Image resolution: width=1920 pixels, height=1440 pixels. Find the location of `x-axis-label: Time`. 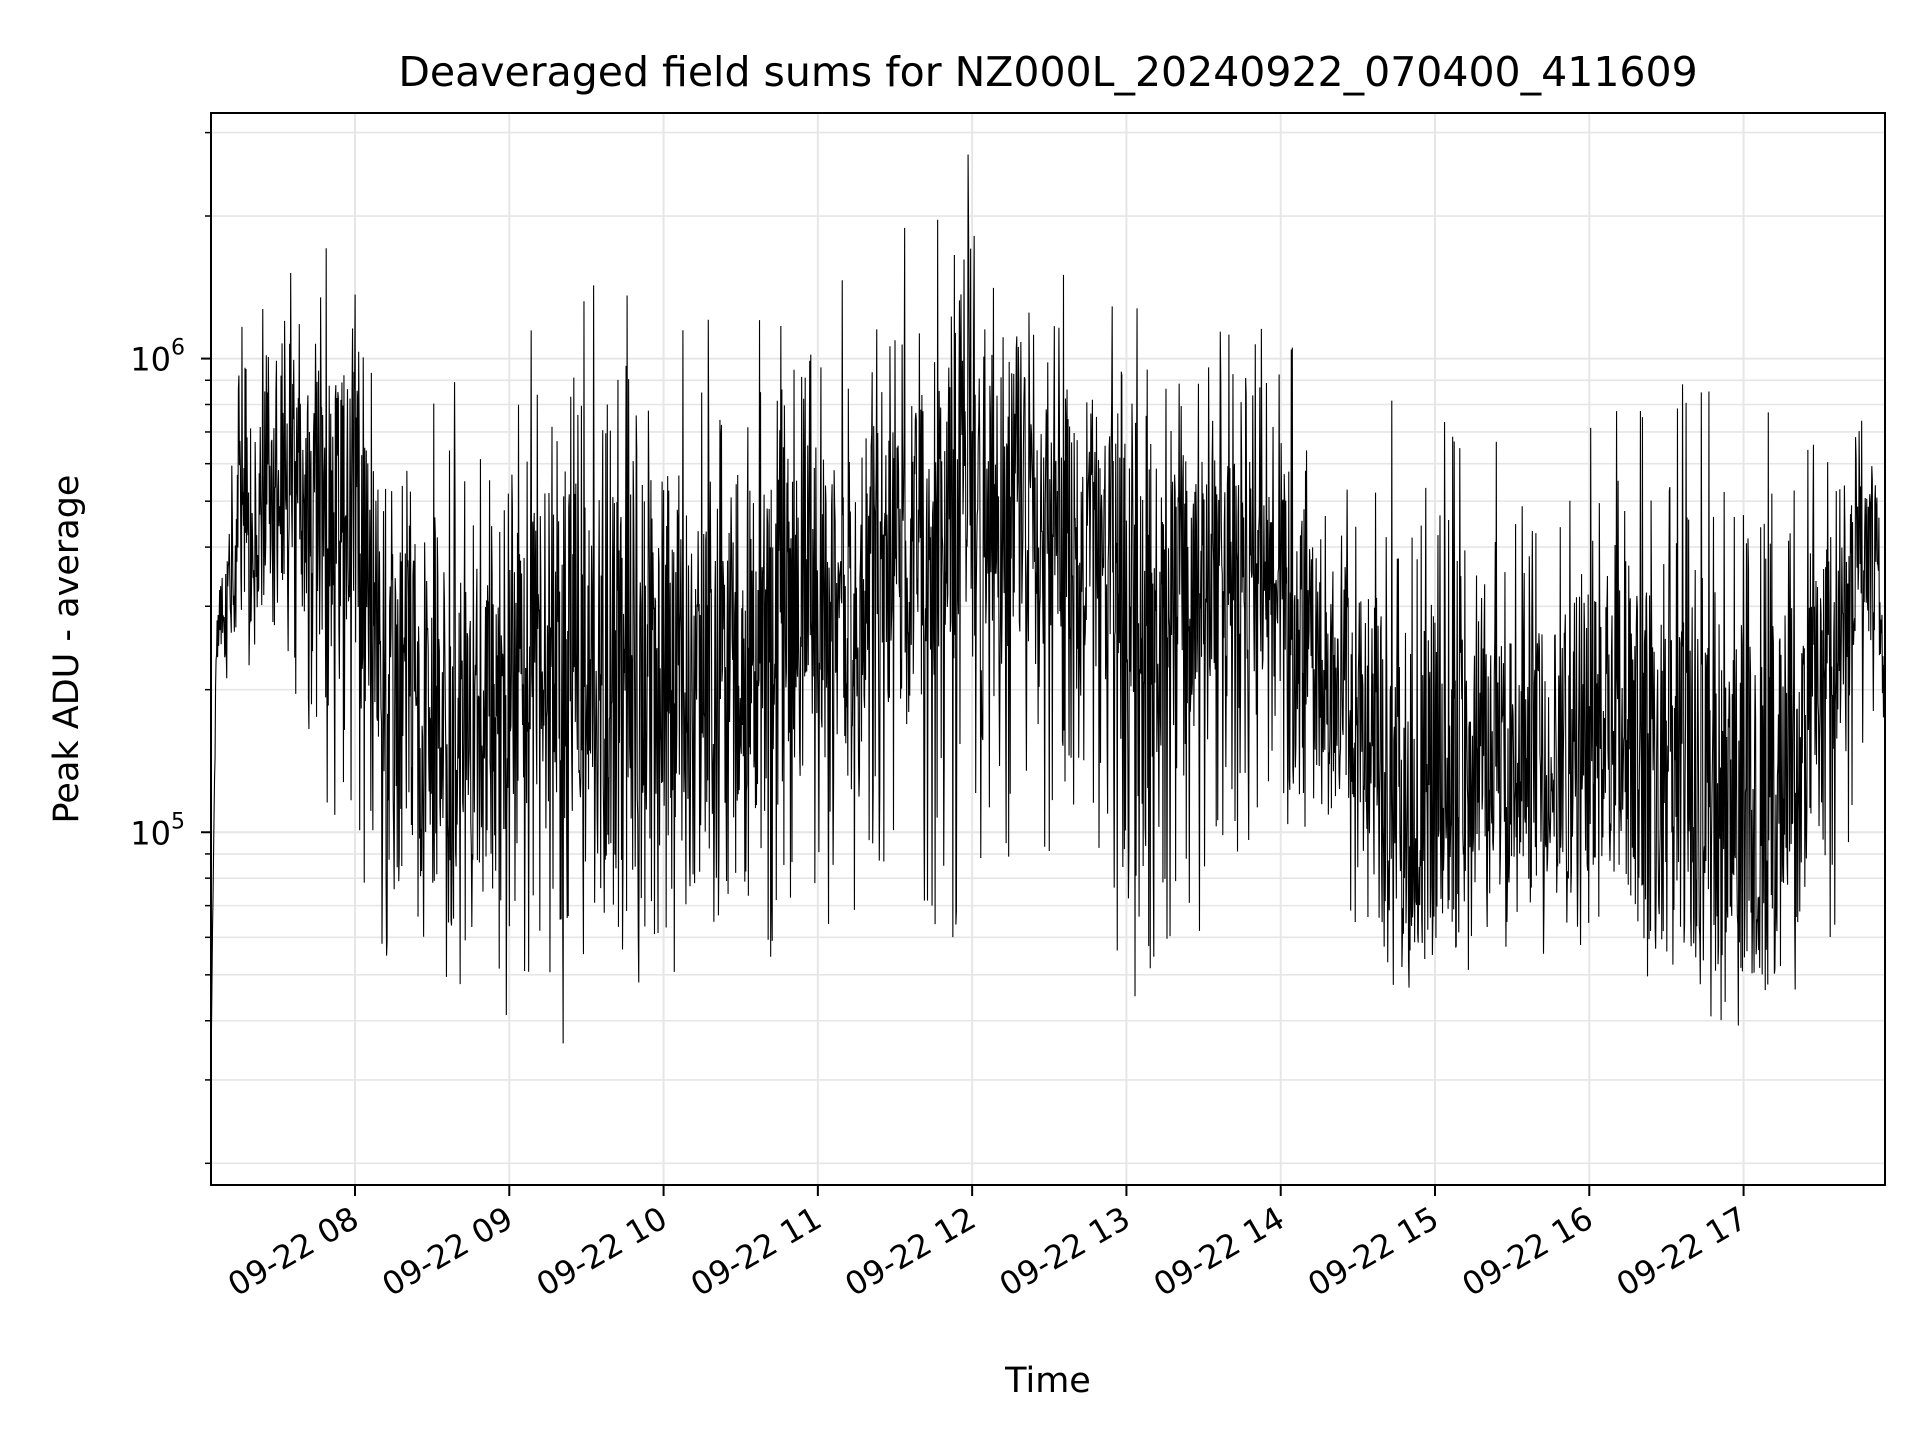

x-axis-label: Time is located at coordinates (1047, 1381).